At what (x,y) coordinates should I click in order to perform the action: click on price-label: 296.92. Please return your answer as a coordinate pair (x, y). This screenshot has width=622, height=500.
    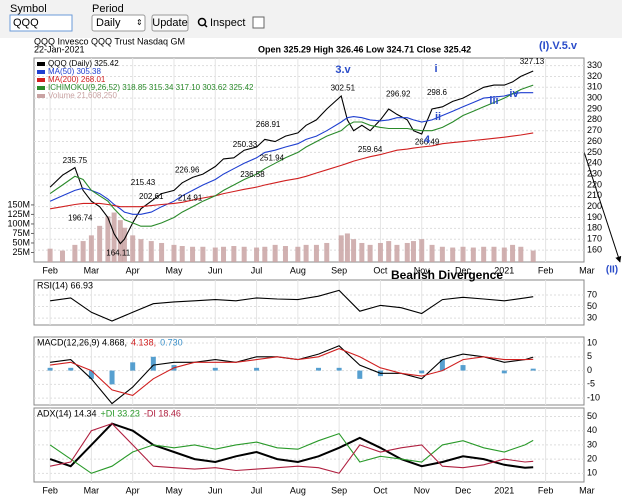
    Looking at the image, I should click on (398, 94).